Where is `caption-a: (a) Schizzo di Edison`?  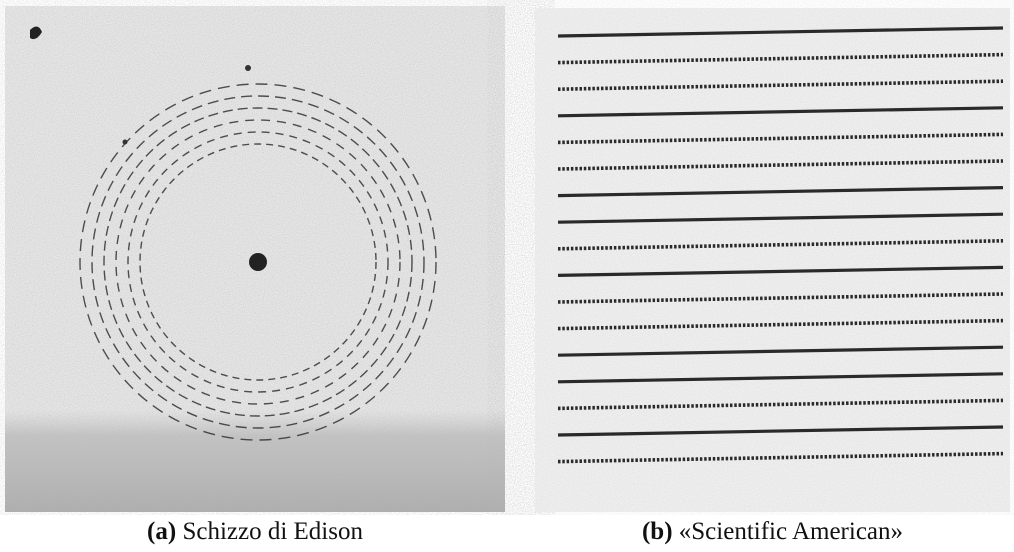
caption-a: (a) Schizzo di Edison is located at coordinates (255, 532).